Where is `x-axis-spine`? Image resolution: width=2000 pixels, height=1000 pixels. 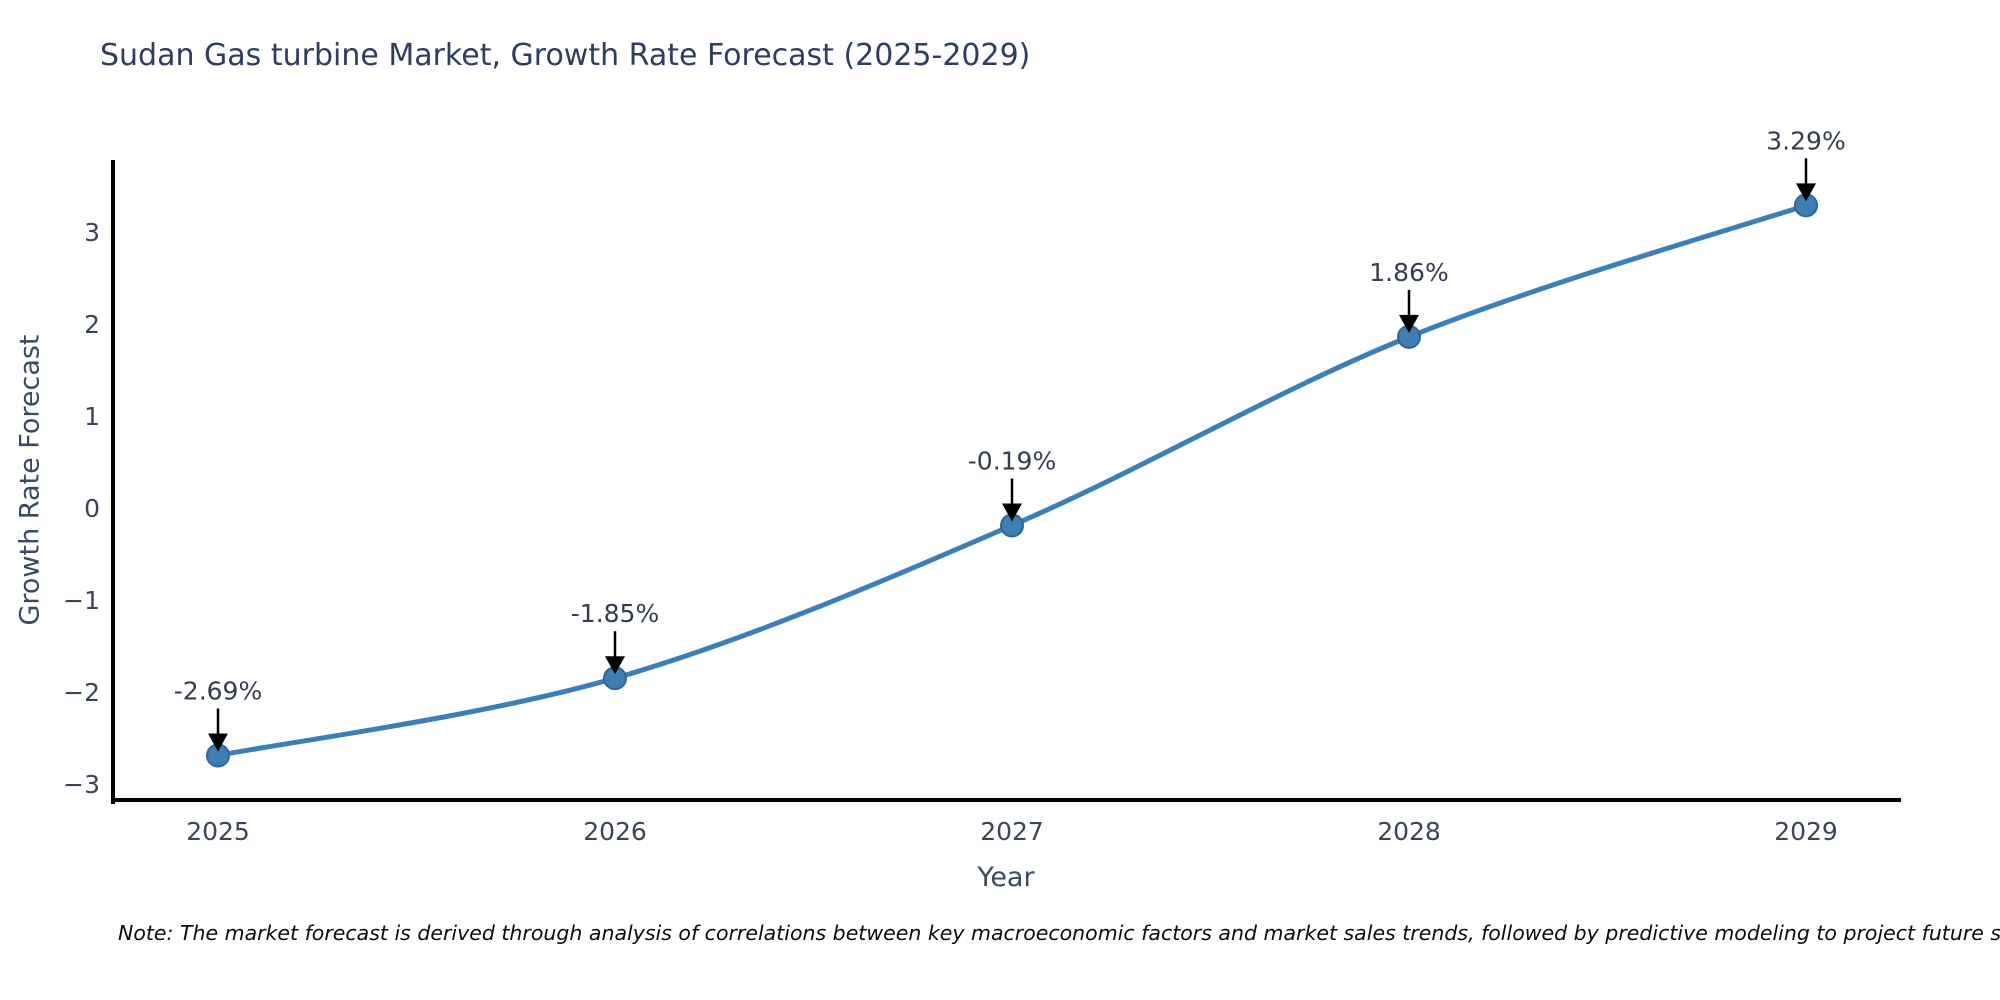
x-axis-spine is located at coordinates (1006, 800).